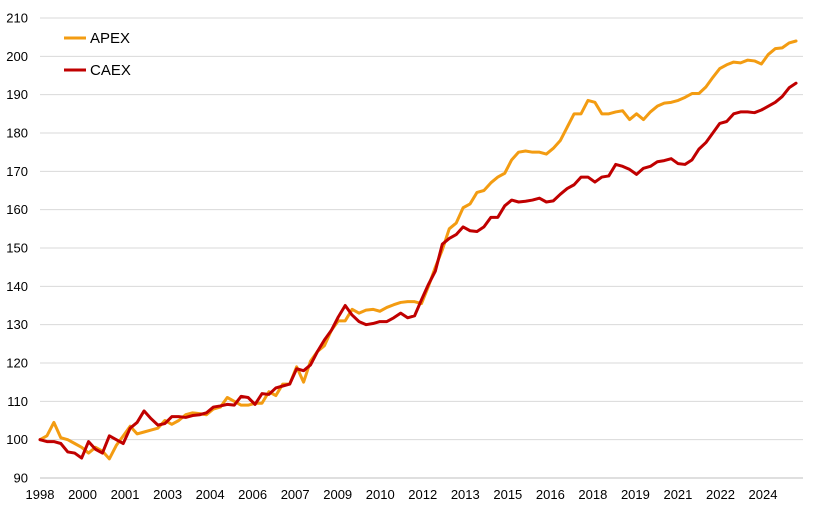  I want to click on x-tick-label: 2003, so click(167, 494).